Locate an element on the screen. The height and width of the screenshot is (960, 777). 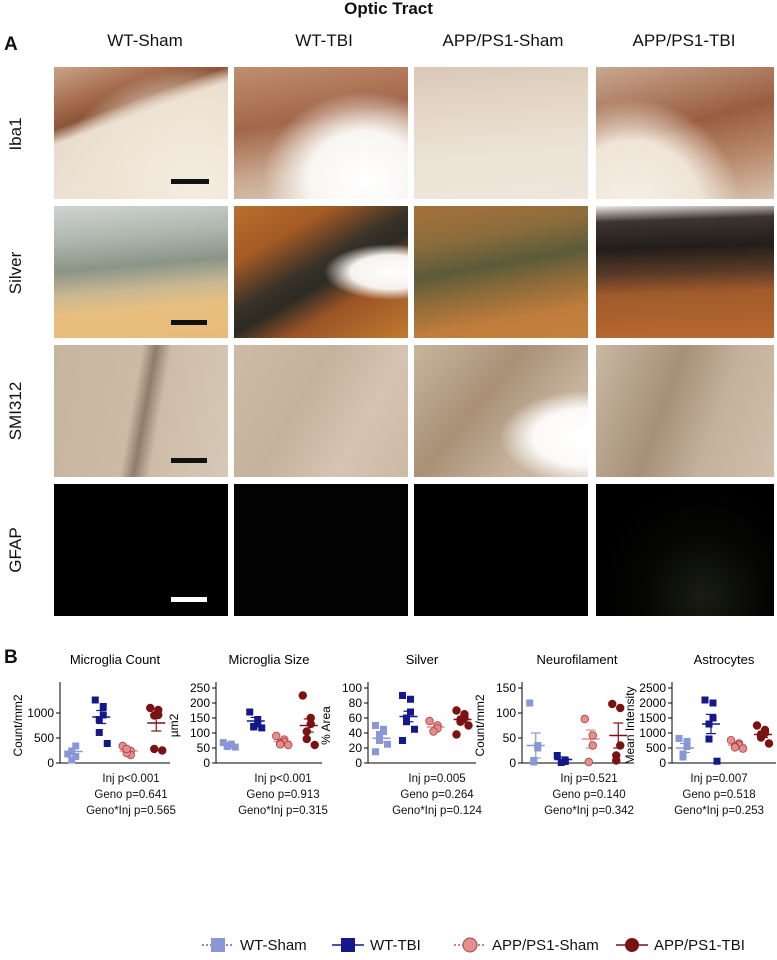
column-header-wt-sham: WT-Sham is located at coordinates (145, 40).